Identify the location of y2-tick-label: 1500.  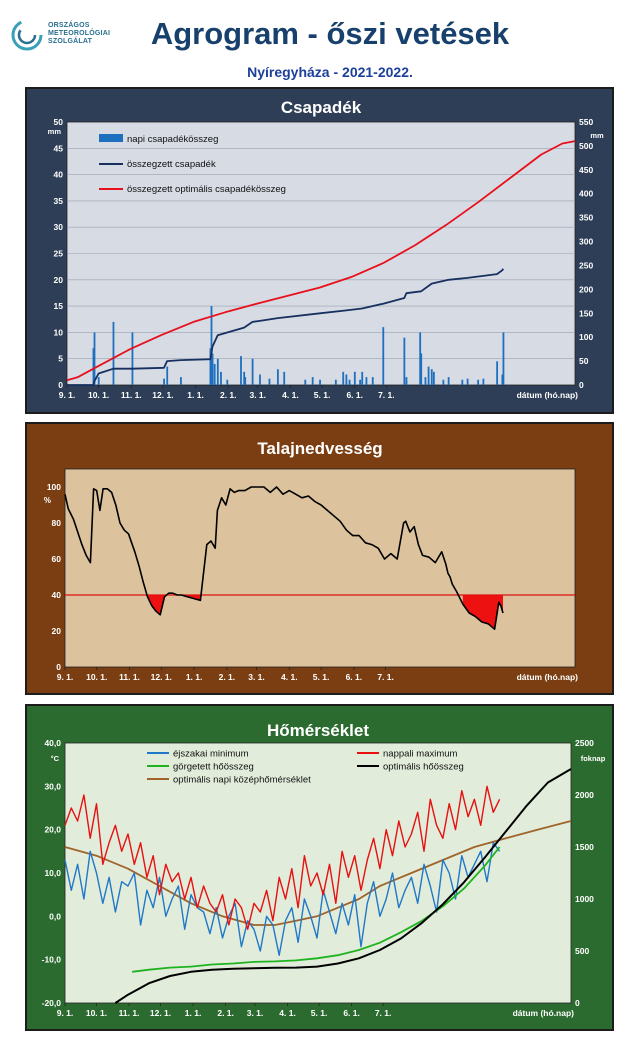
(584, 847).